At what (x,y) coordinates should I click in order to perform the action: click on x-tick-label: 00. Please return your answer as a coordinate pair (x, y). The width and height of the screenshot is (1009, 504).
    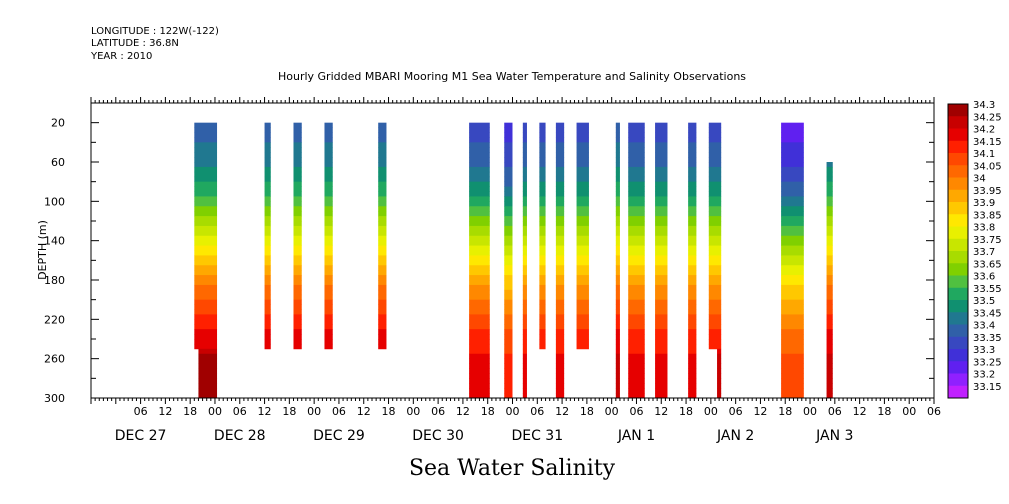
    Looking at the image, I should click on (612, 411).